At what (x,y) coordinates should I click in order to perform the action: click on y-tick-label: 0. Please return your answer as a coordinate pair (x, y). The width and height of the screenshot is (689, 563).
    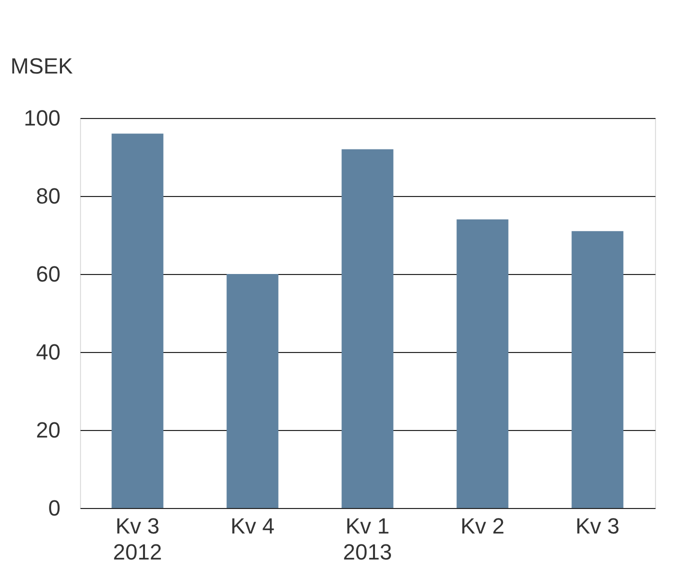
    Looking at the image, I should click on (54, 508).